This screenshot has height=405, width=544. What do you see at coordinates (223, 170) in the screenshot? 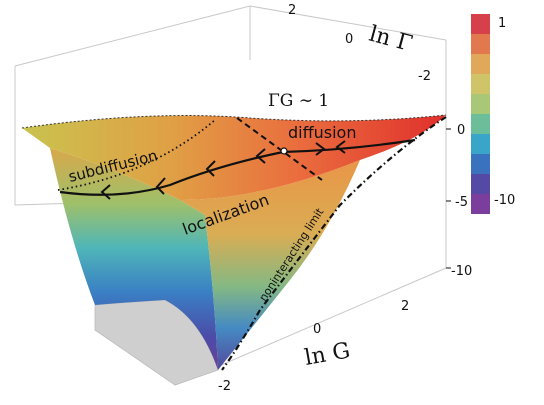
I see `flow-arrows` at bounding box center [223, 170].